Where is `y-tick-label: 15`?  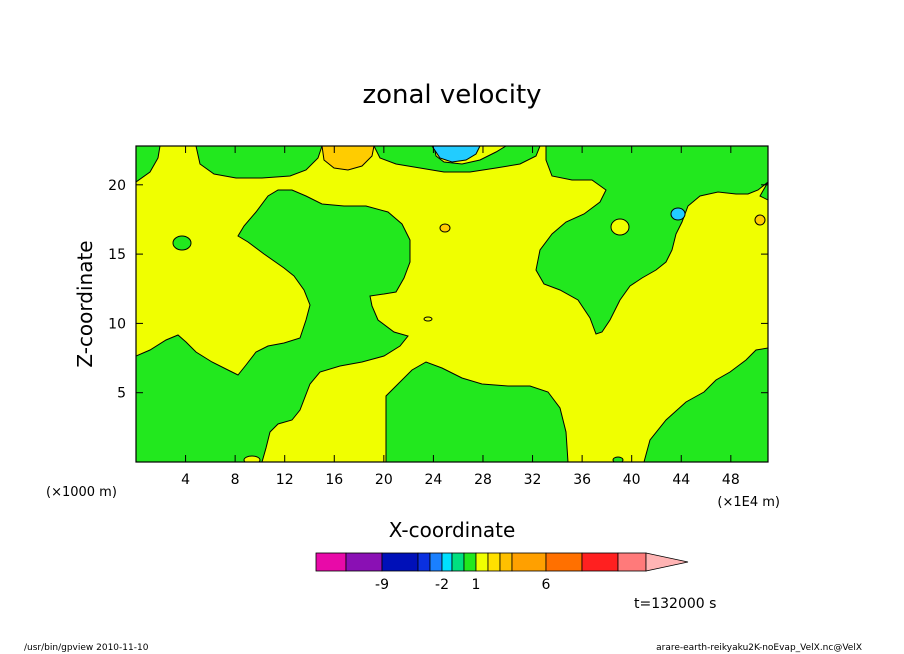 y-tick-label: 15 is located at coordinates (117, 255).